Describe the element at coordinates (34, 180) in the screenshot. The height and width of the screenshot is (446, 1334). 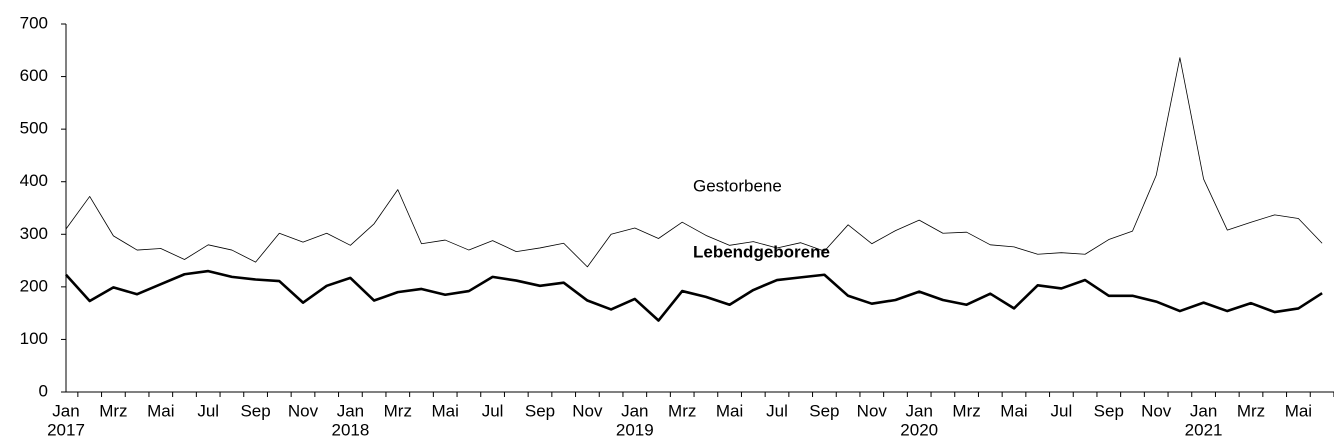
I see `y-tick-label: 400` at that location.